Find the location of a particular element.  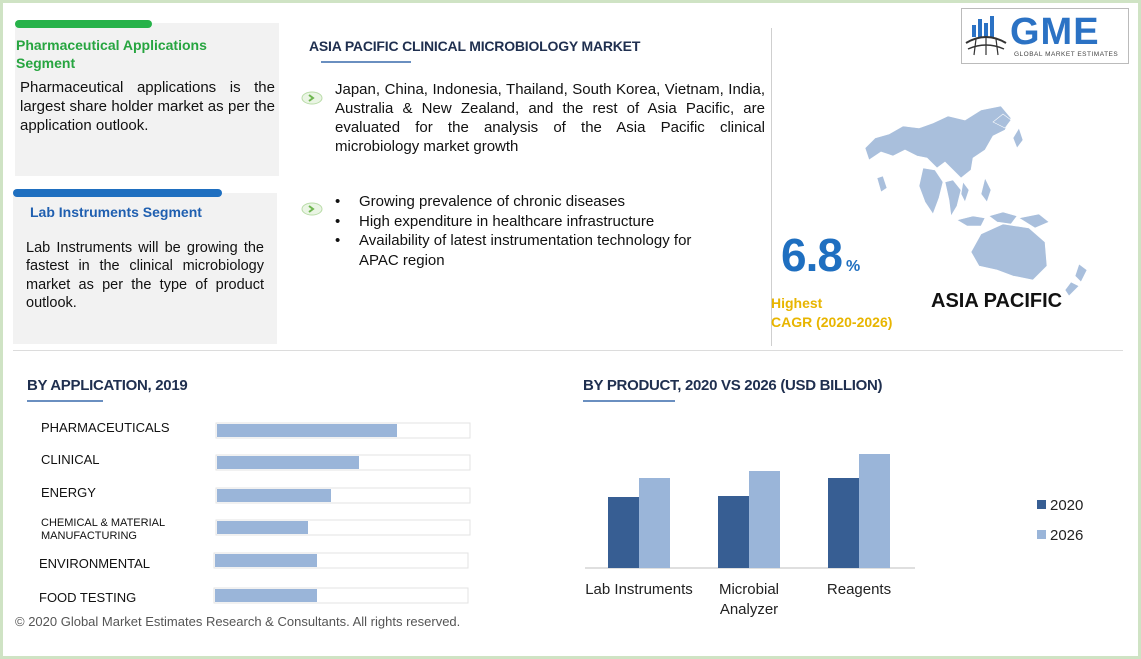

pharma-segment-card is located at coordinates (147, 99).